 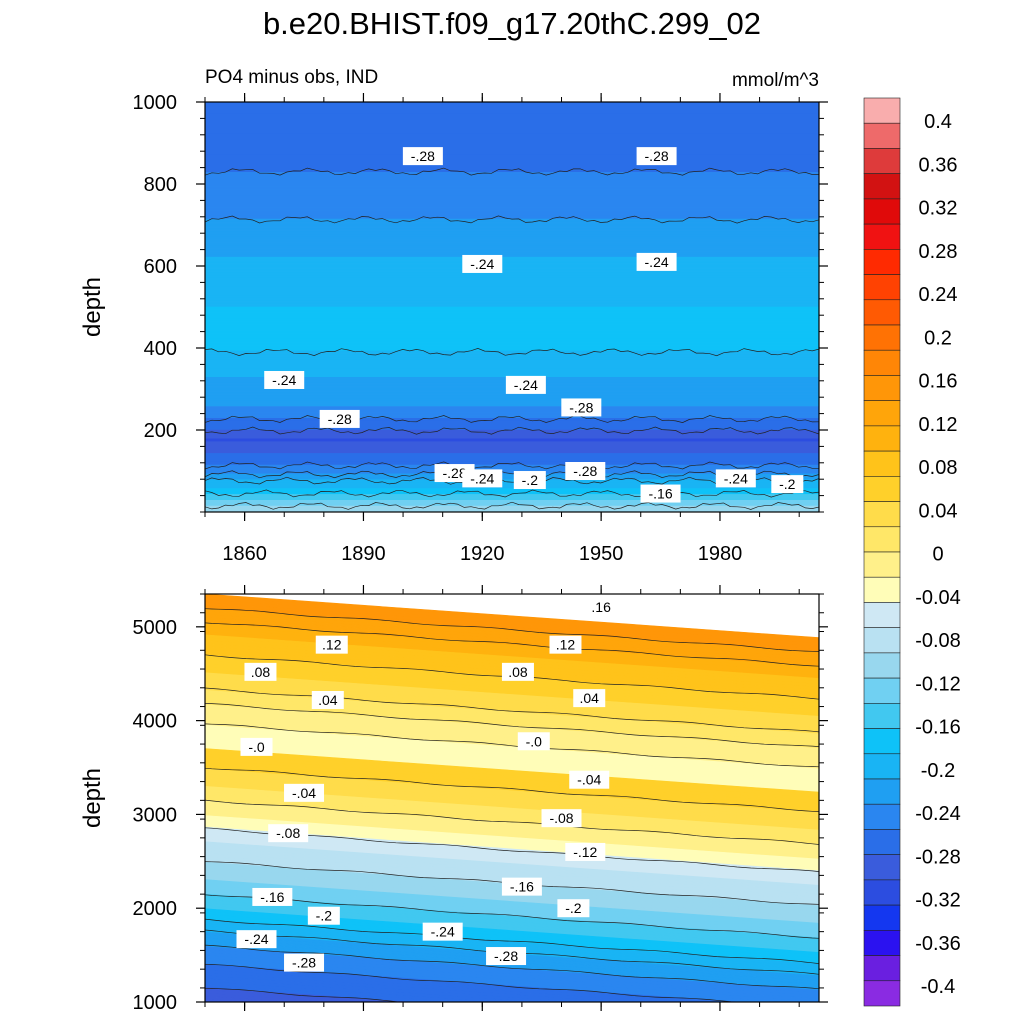 What do you see at coordinates (585, 851) in the screenshot?
I see `bottom-contour-label: -.12` at bounding box center [585, 851].